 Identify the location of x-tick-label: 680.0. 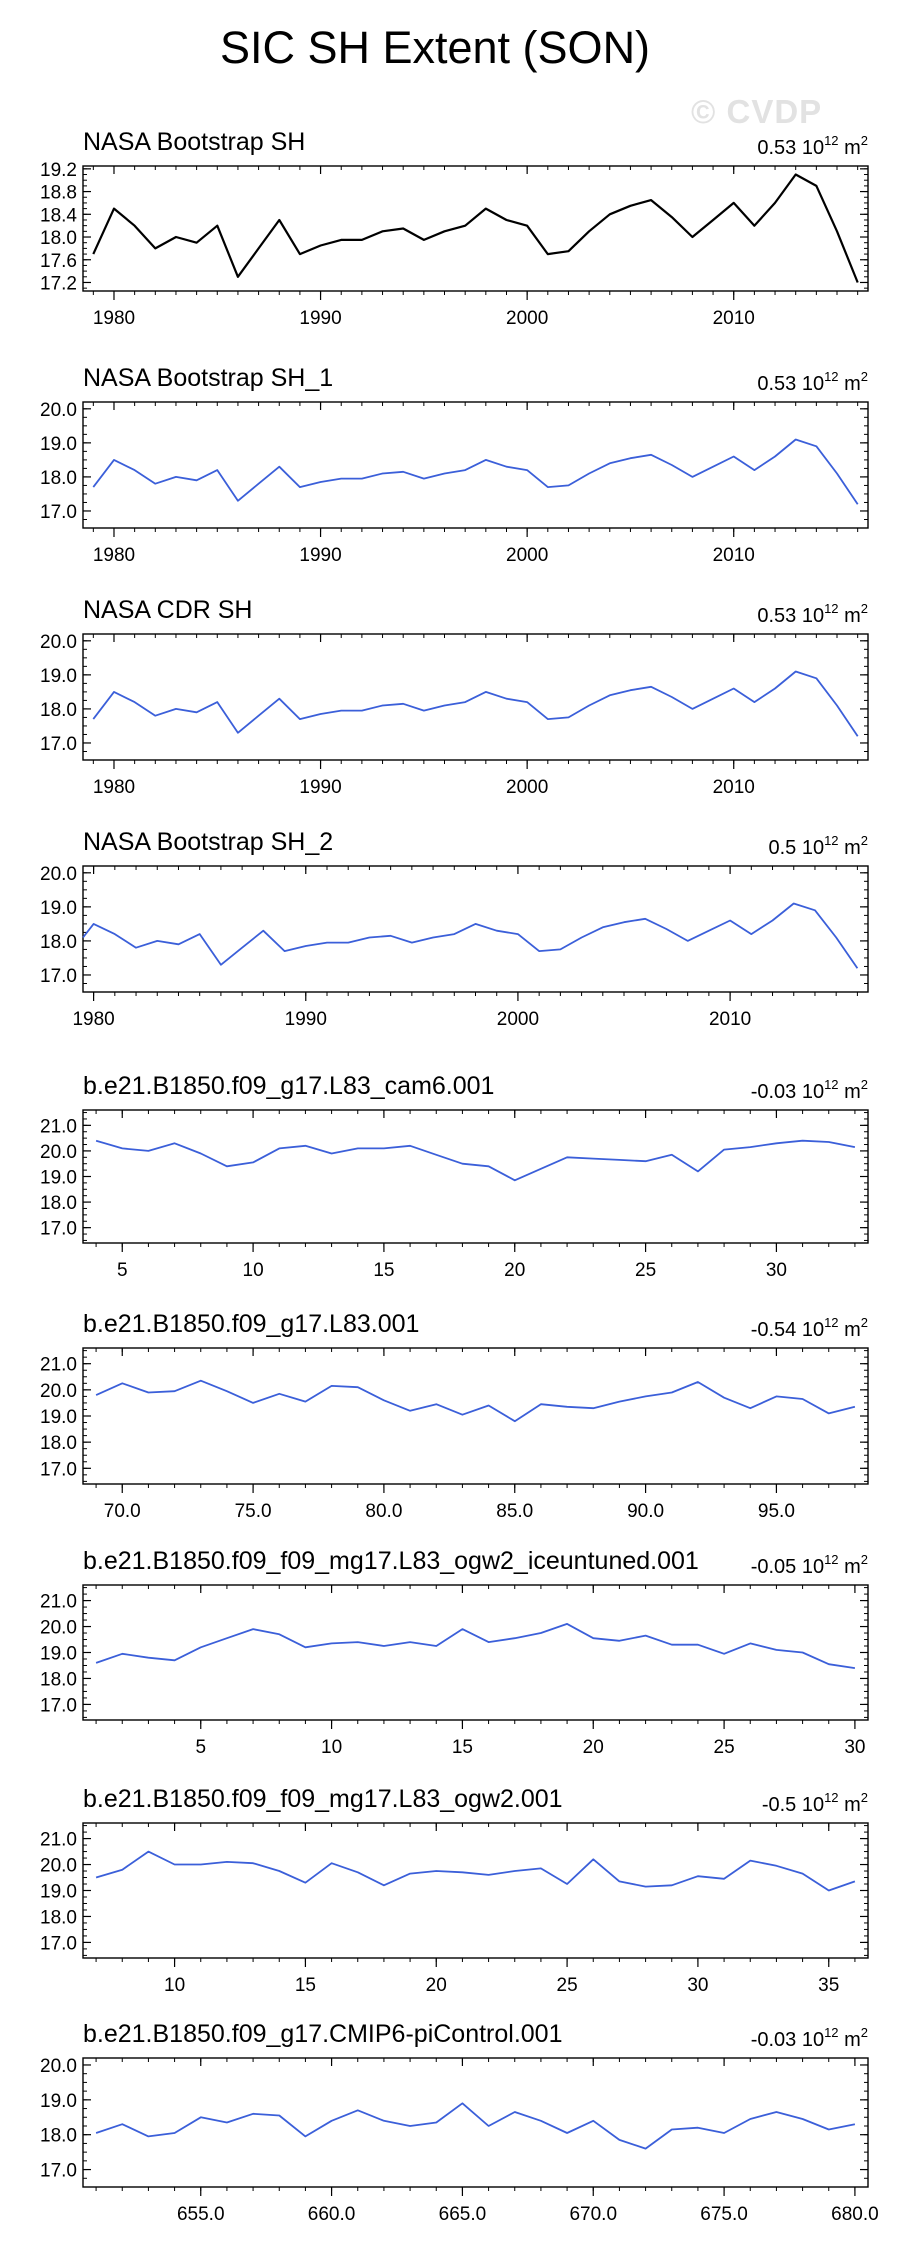
(855, 2214).